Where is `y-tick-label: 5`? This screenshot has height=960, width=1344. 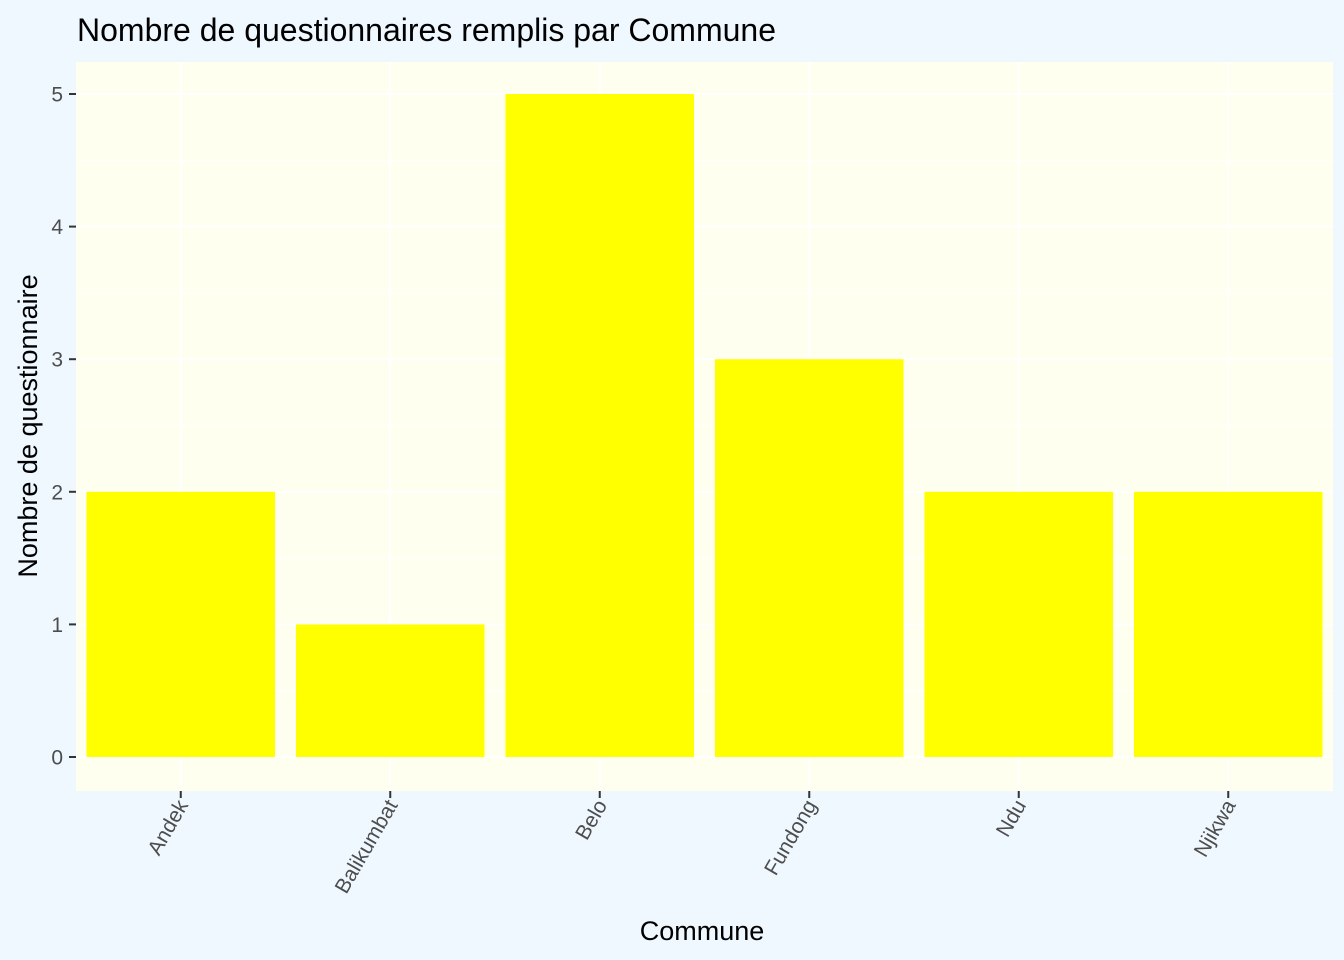 y-tick-label: 5 is located at coordinates (57, 95).